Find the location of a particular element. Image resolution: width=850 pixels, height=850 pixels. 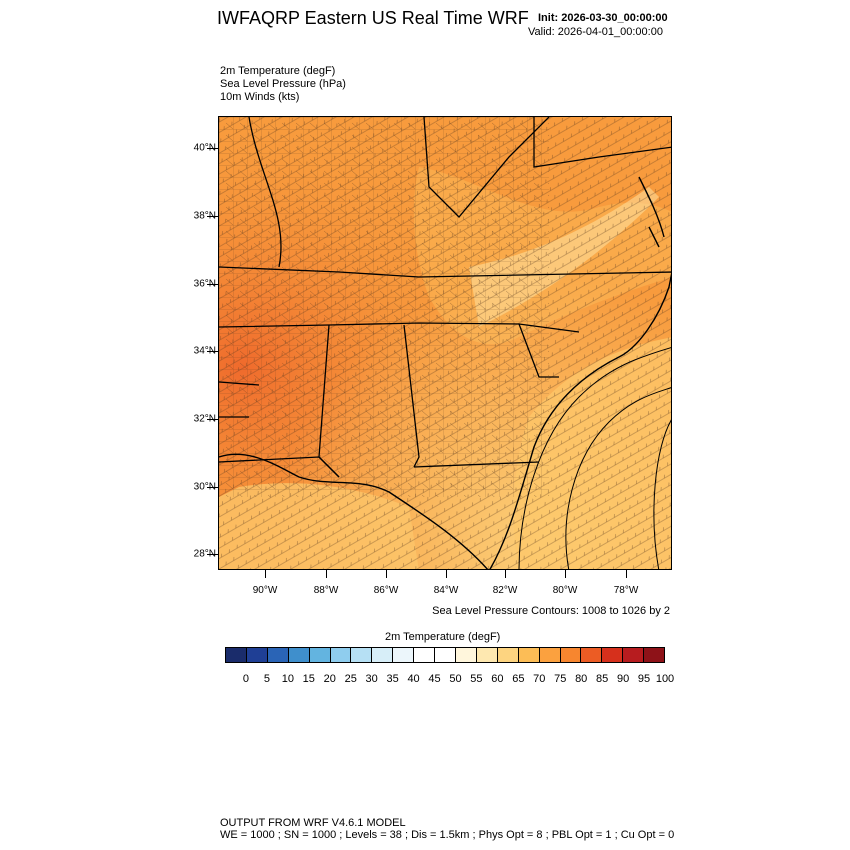

state-border-la-ms is located at coordinates (279, 467).